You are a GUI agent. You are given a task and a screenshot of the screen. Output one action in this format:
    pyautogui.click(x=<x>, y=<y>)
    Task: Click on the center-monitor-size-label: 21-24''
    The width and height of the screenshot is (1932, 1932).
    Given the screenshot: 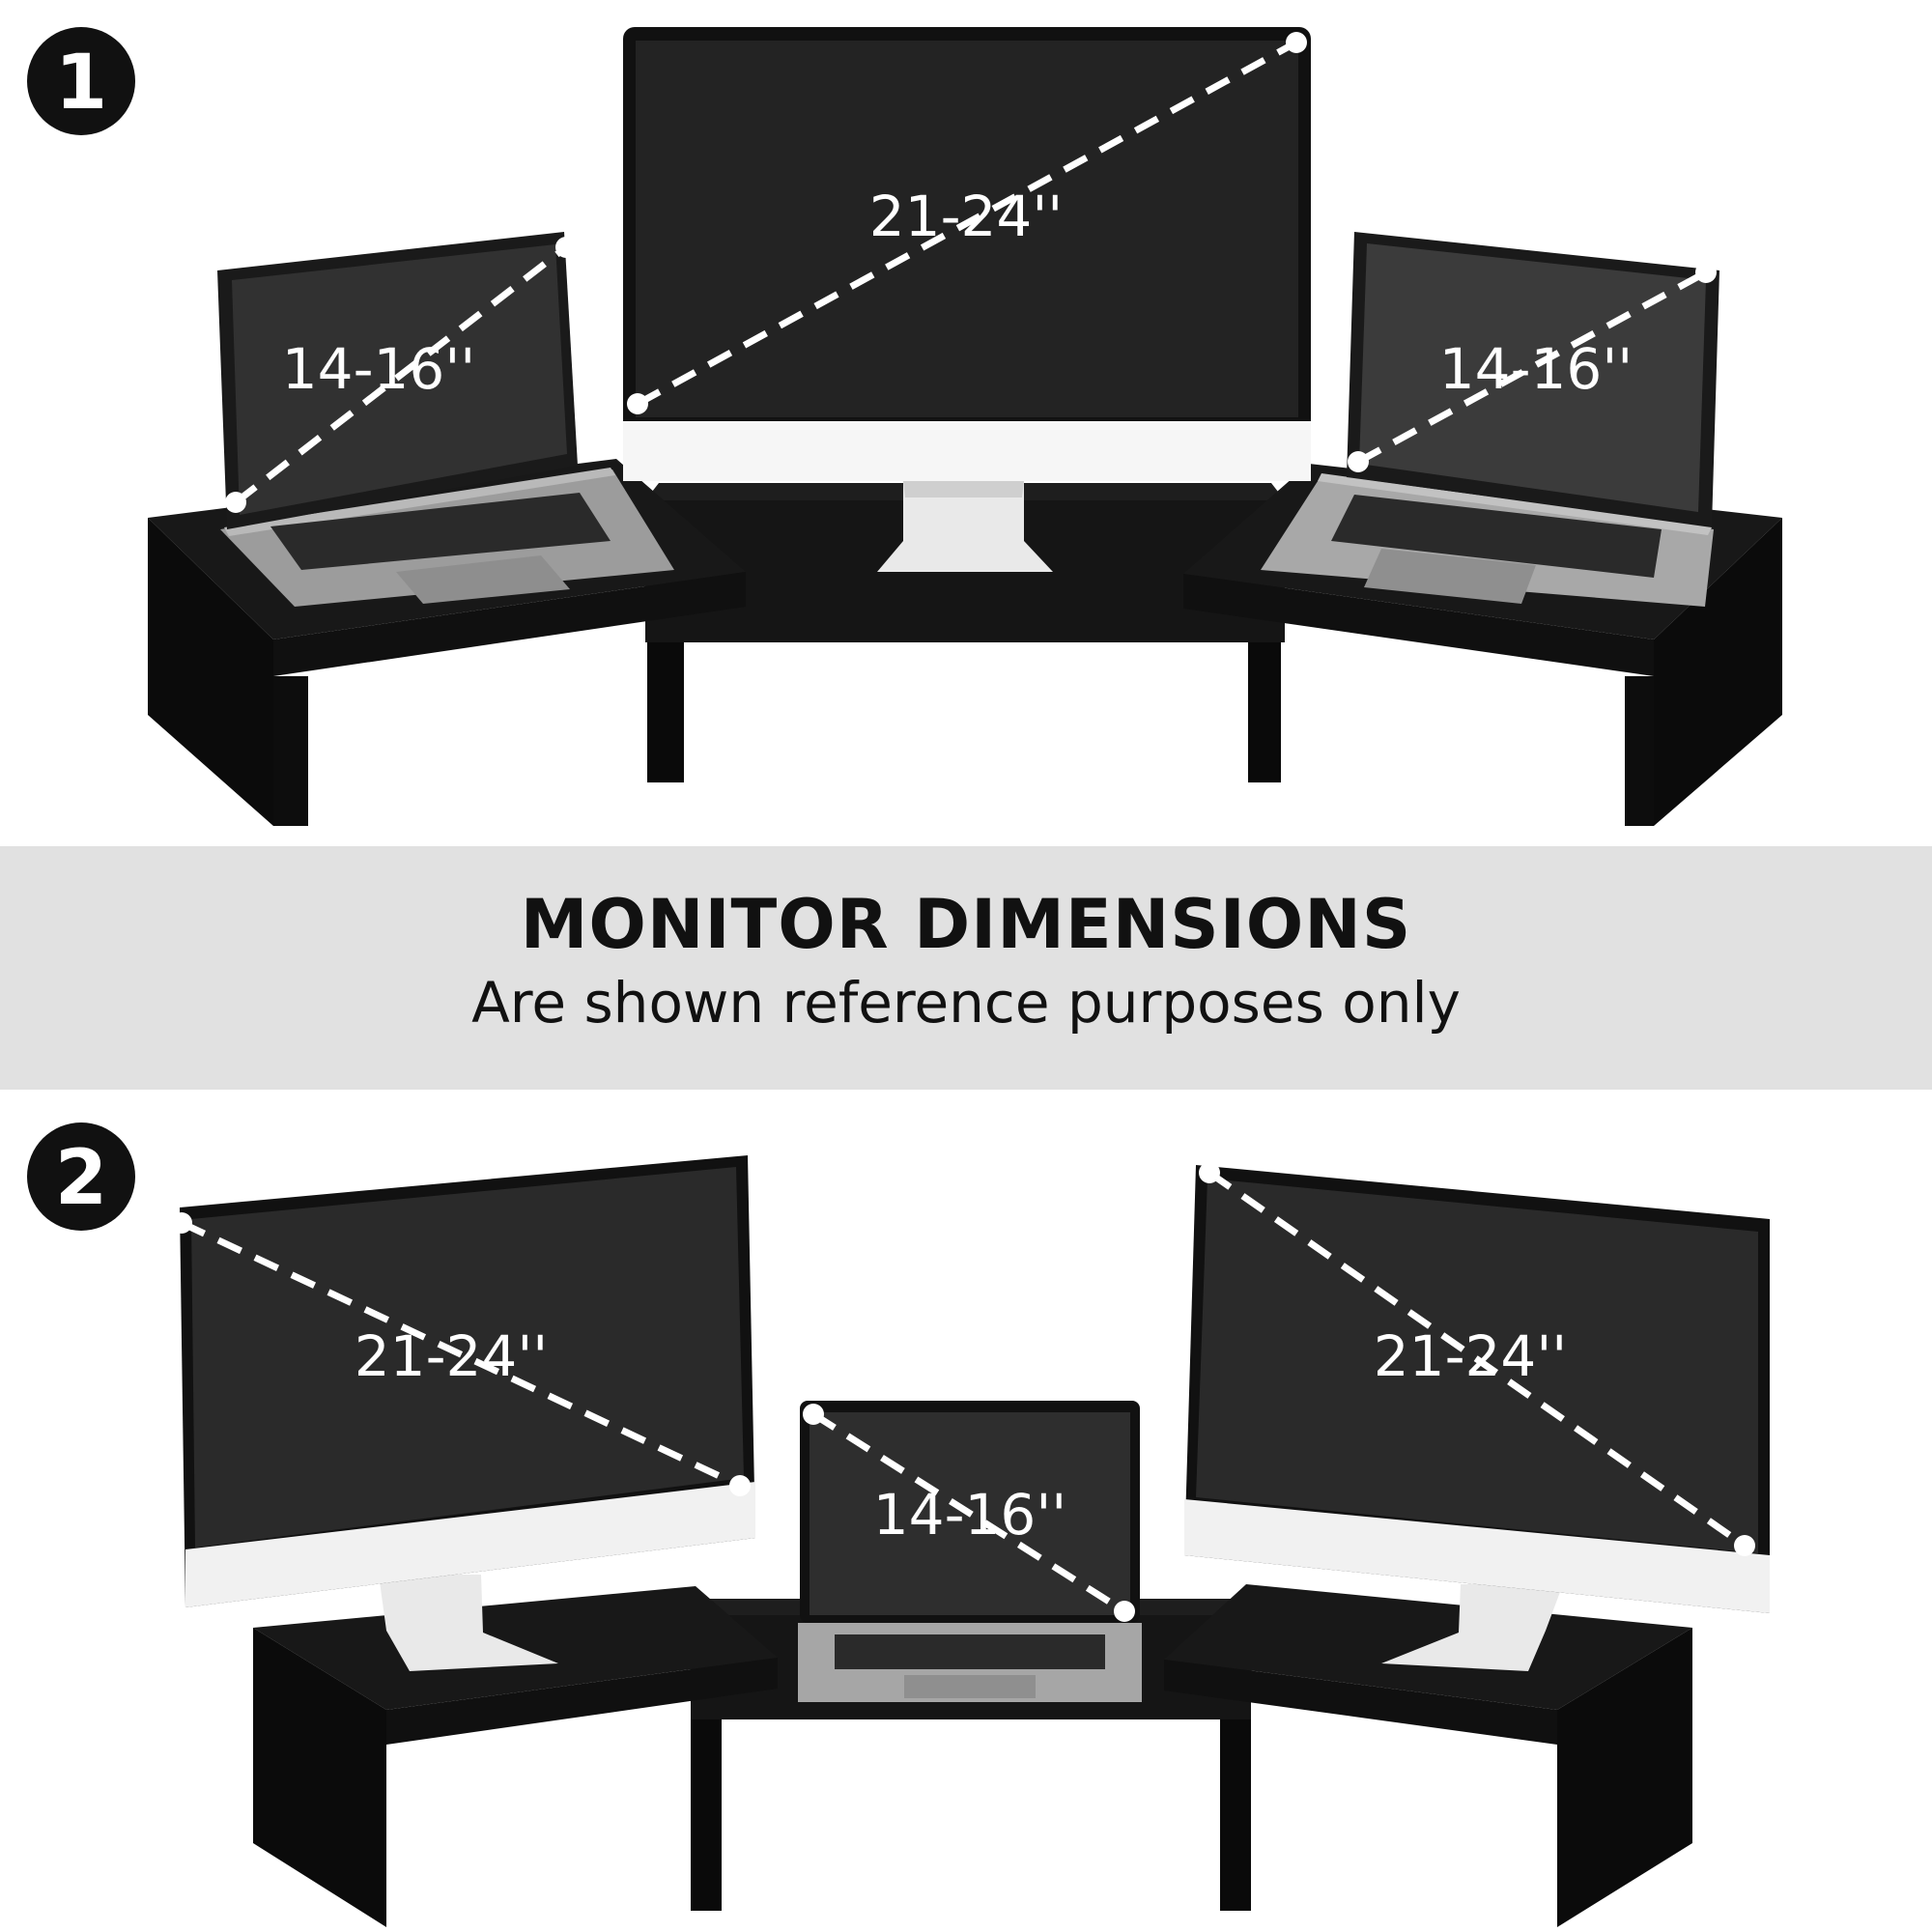 What is the action you would take?
    pyautogui.click(x=966, y=216)
    